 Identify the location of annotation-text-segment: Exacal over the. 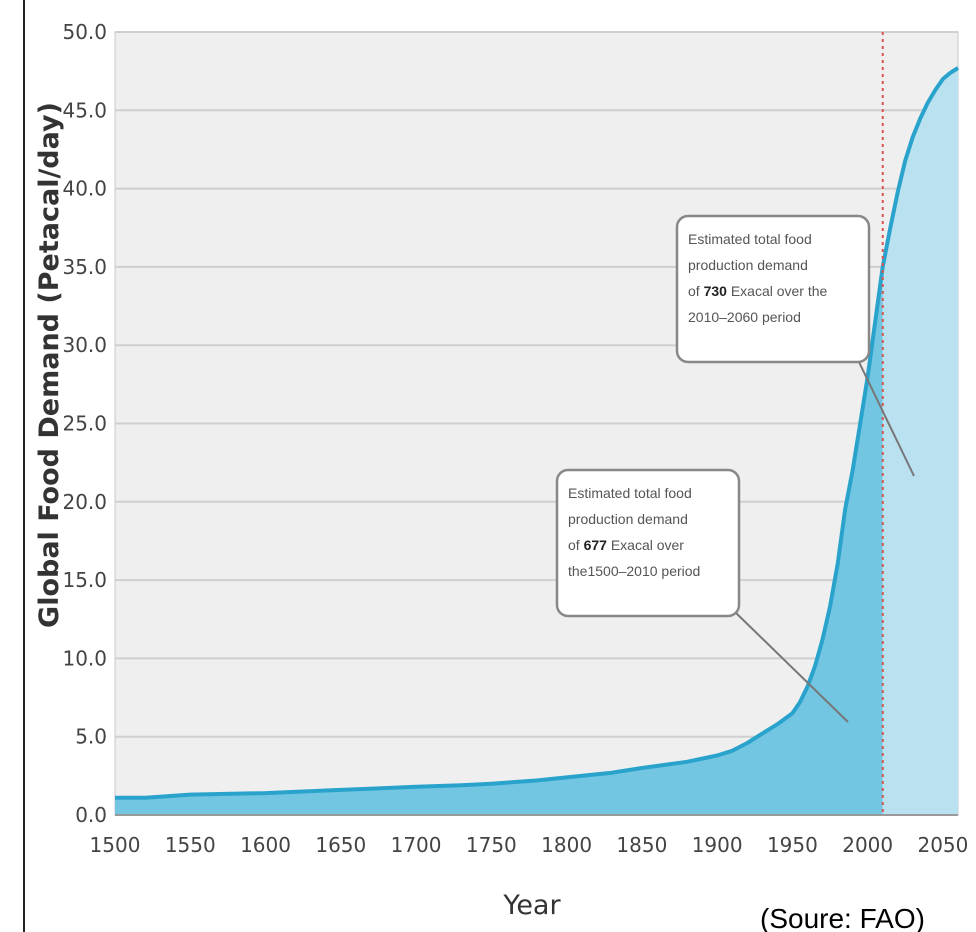
(777, 291).